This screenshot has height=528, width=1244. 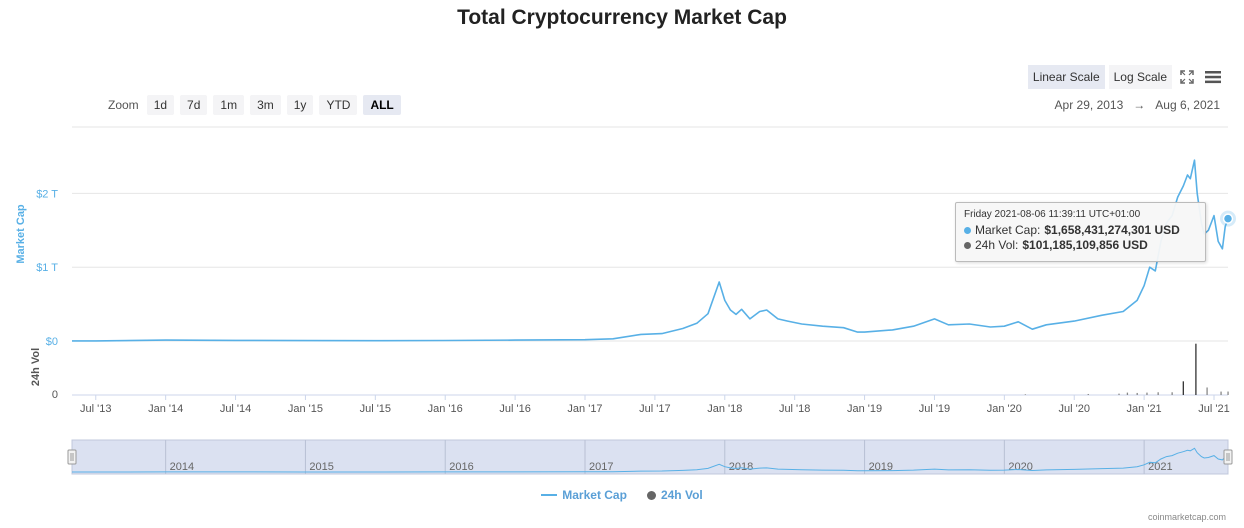 I want to click on range-arrow: →, so click(x=1139, y=105).